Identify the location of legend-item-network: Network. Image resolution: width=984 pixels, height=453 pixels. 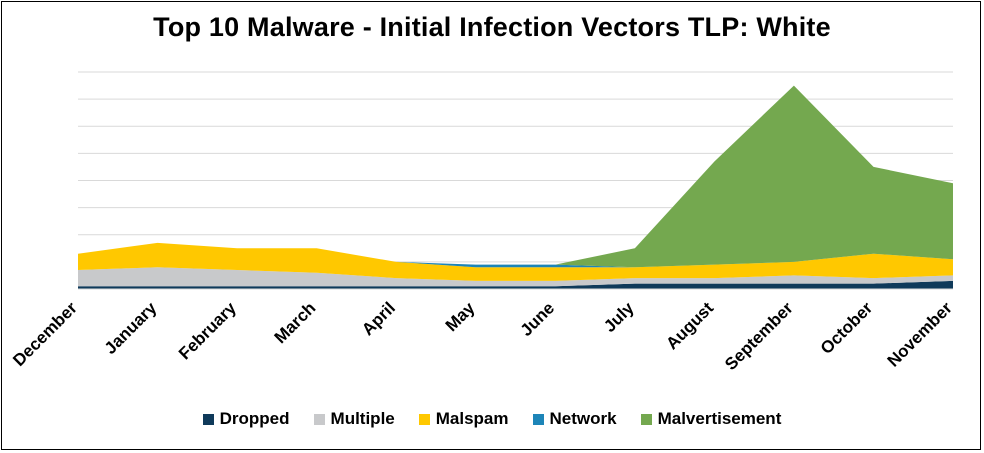
(574, 419).